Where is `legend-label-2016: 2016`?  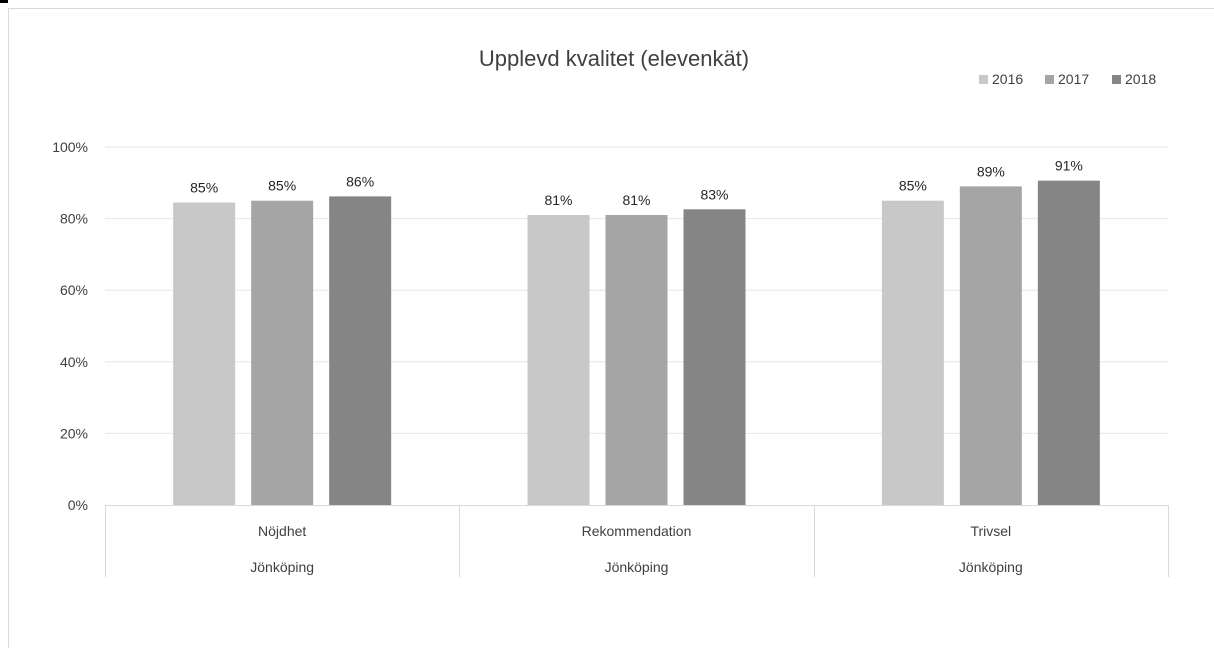
legend-label-2016: 2016 is located at coordinates (1007, 79).